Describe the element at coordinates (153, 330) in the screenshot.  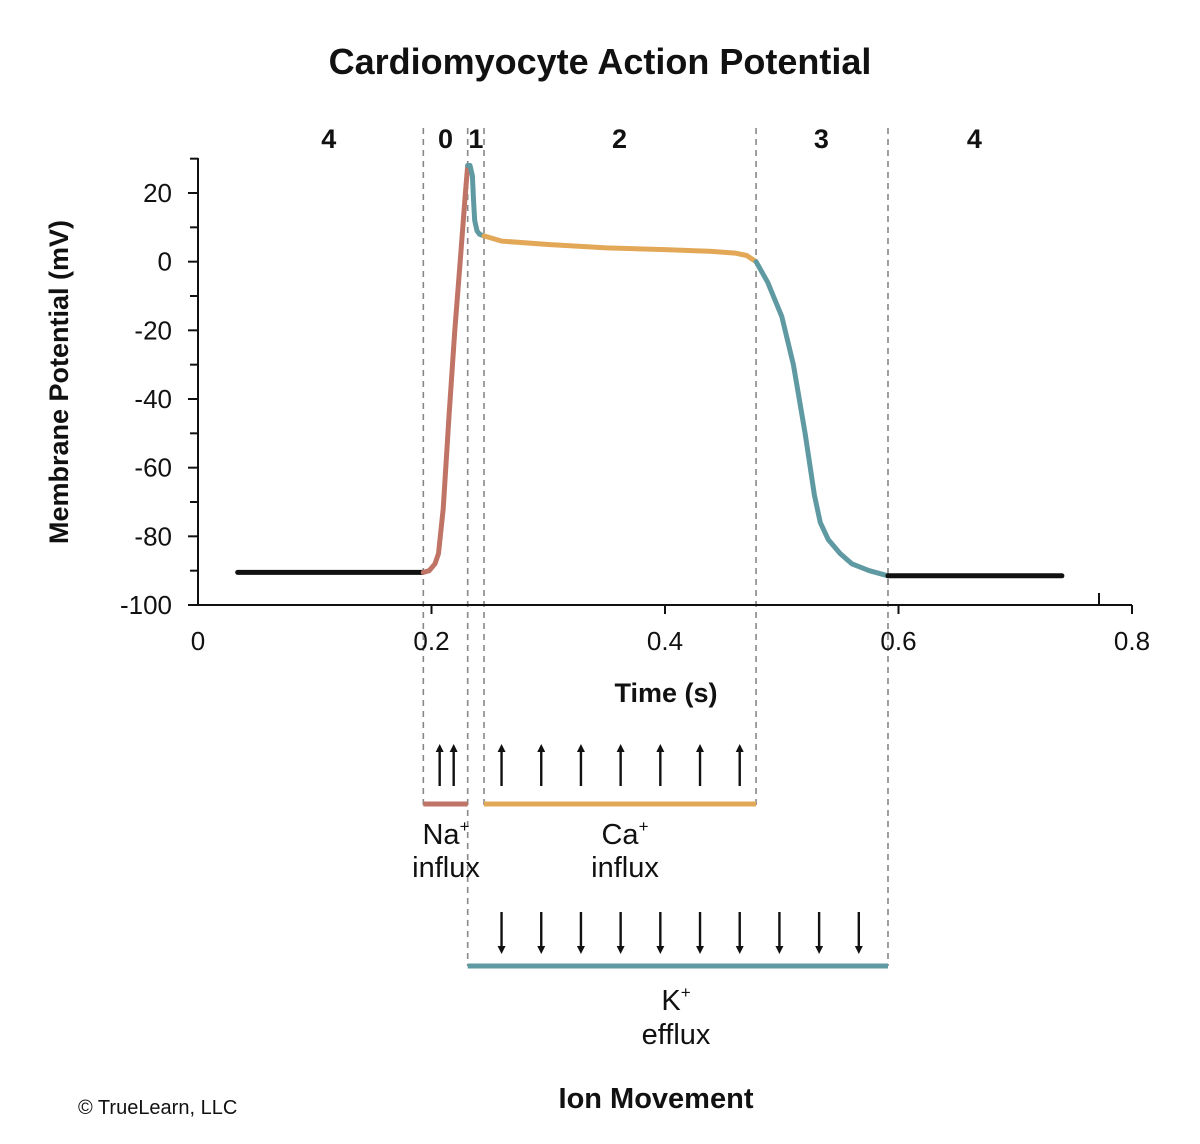
I see `y-tick-label: -20` at that location.